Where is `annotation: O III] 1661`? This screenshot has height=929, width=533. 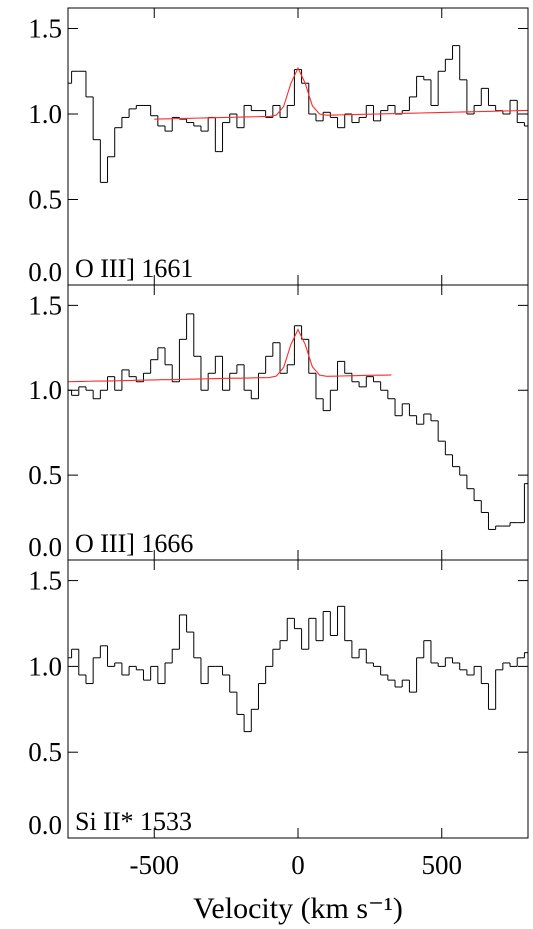
annotation: O III] 1661 is located at coordinates (134, 268).